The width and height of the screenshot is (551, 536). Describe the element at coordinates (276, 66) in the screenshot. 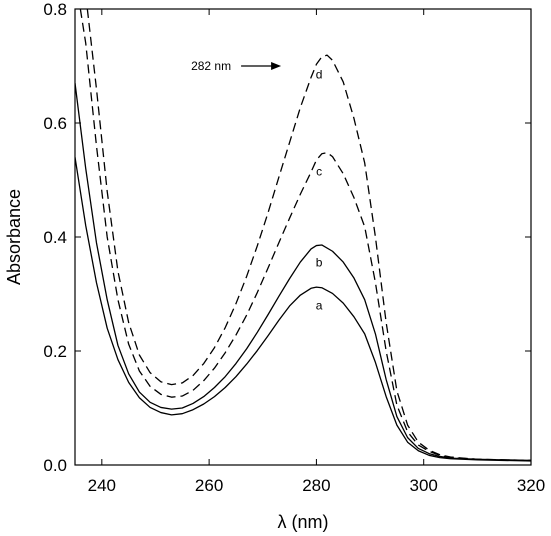

I see `annotation-arrow-head` at that location.